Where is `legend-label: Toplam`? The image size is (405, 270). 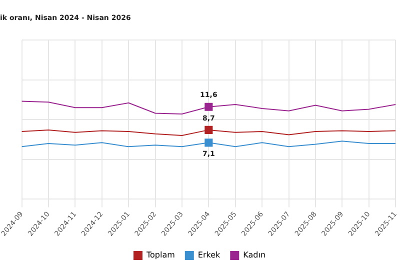
legend-label: Toplam is located at coordinates (160, 255).